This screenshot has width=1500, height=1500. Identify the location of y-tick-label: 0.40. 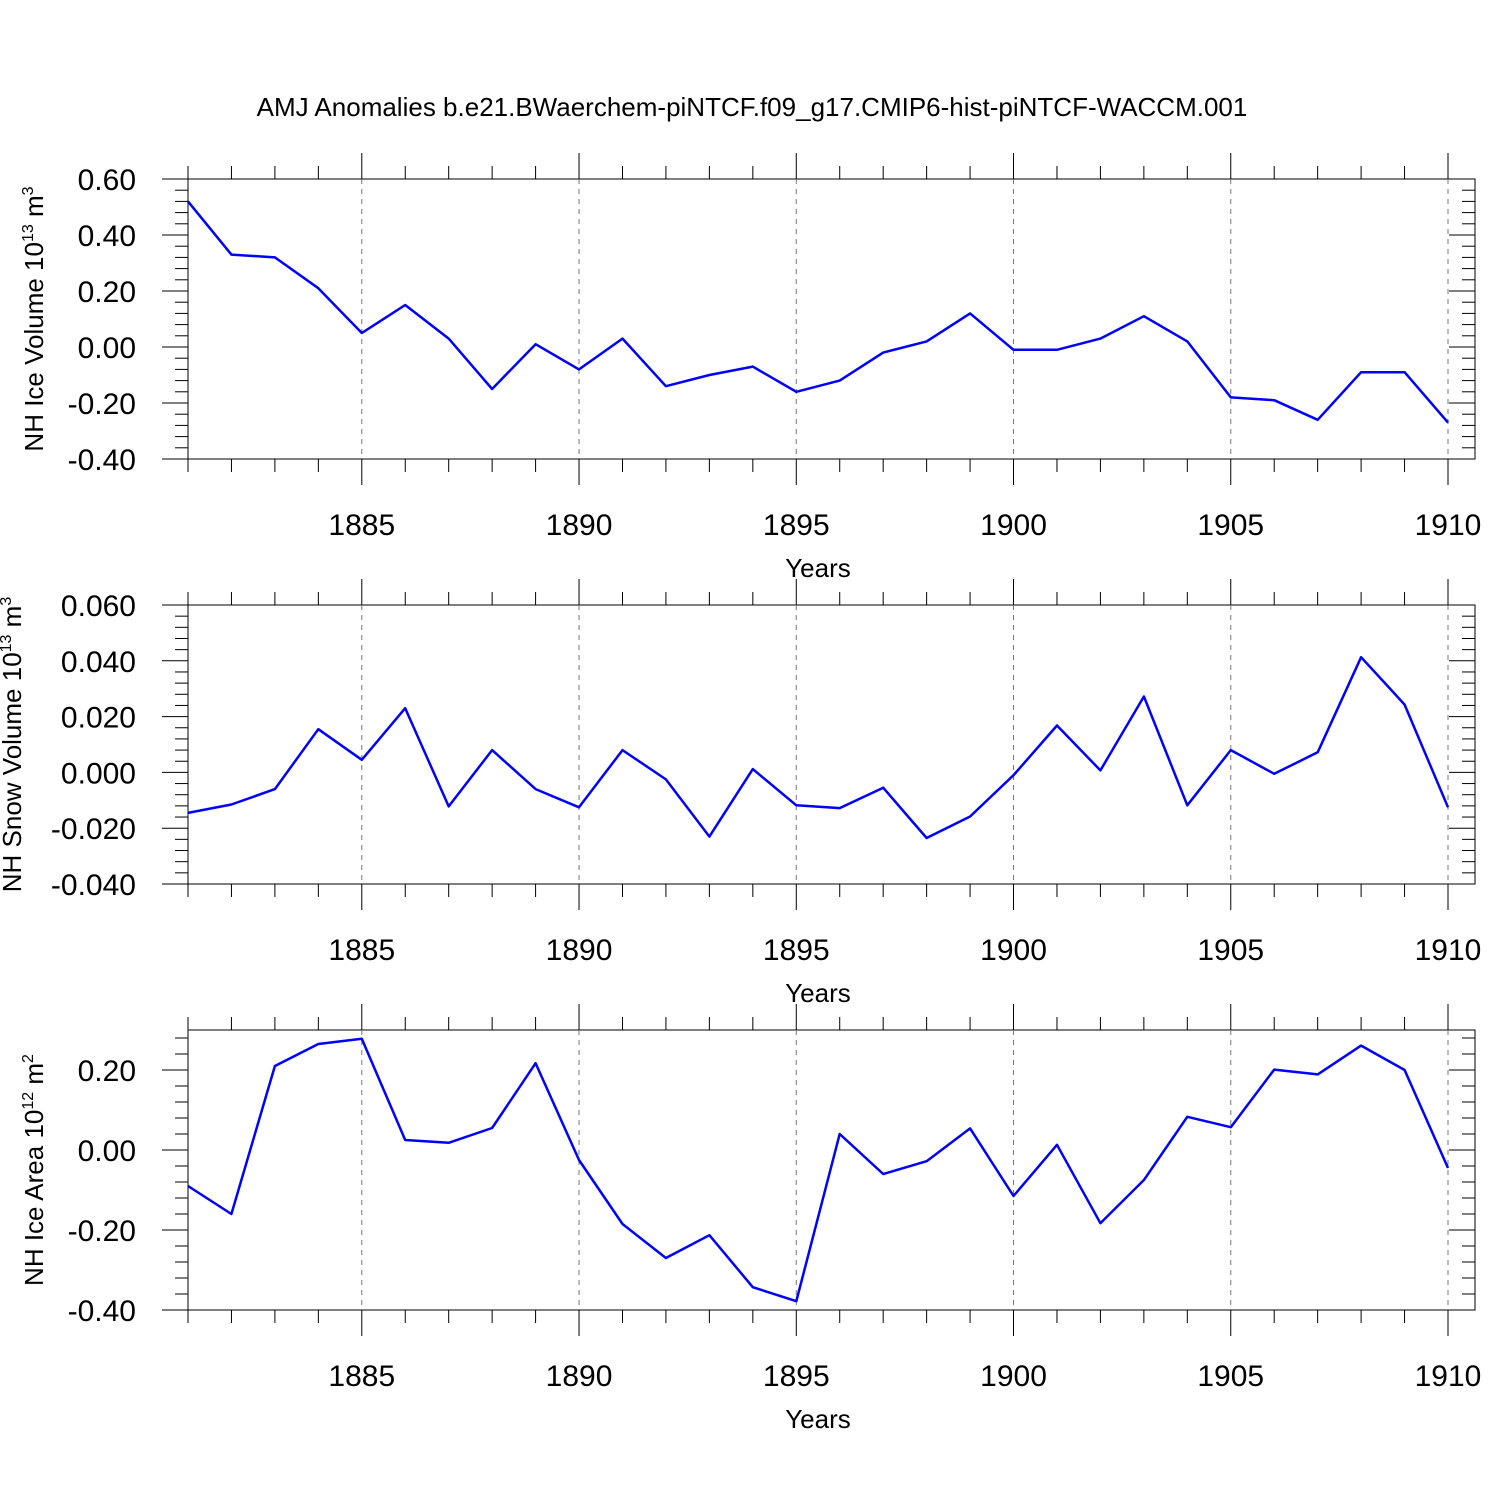
(107, 236).